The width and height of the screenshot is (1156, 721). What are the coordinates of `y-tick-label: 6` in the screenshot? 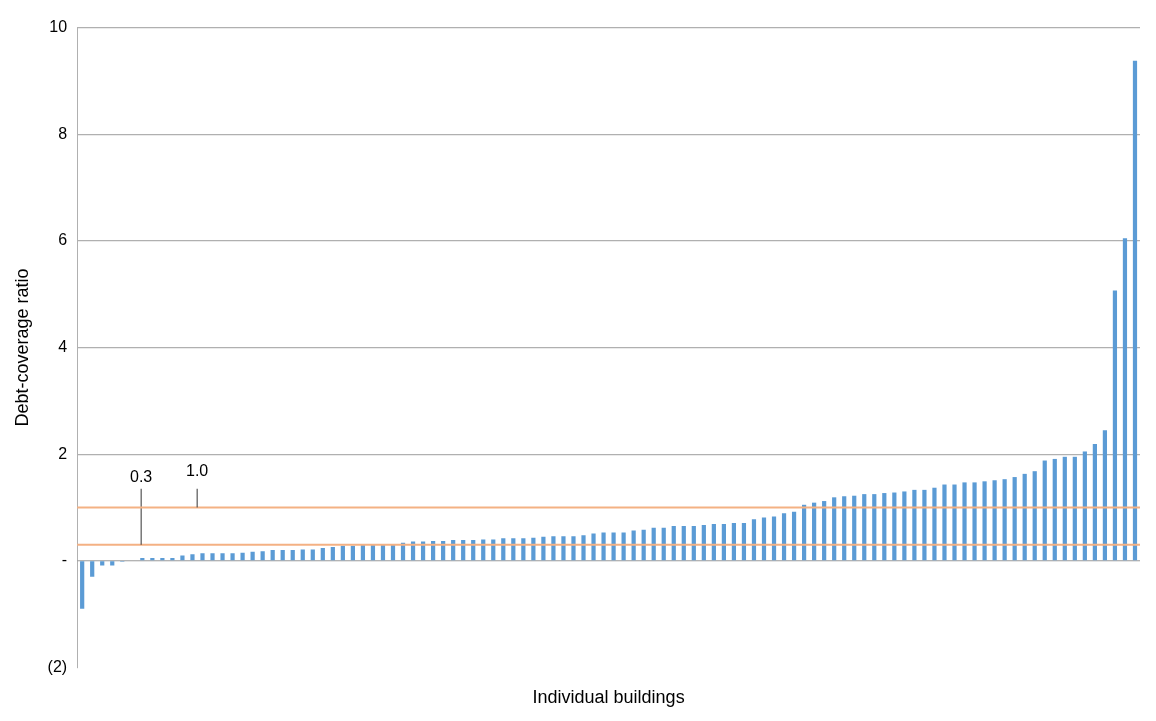 It's located at (63, 240).